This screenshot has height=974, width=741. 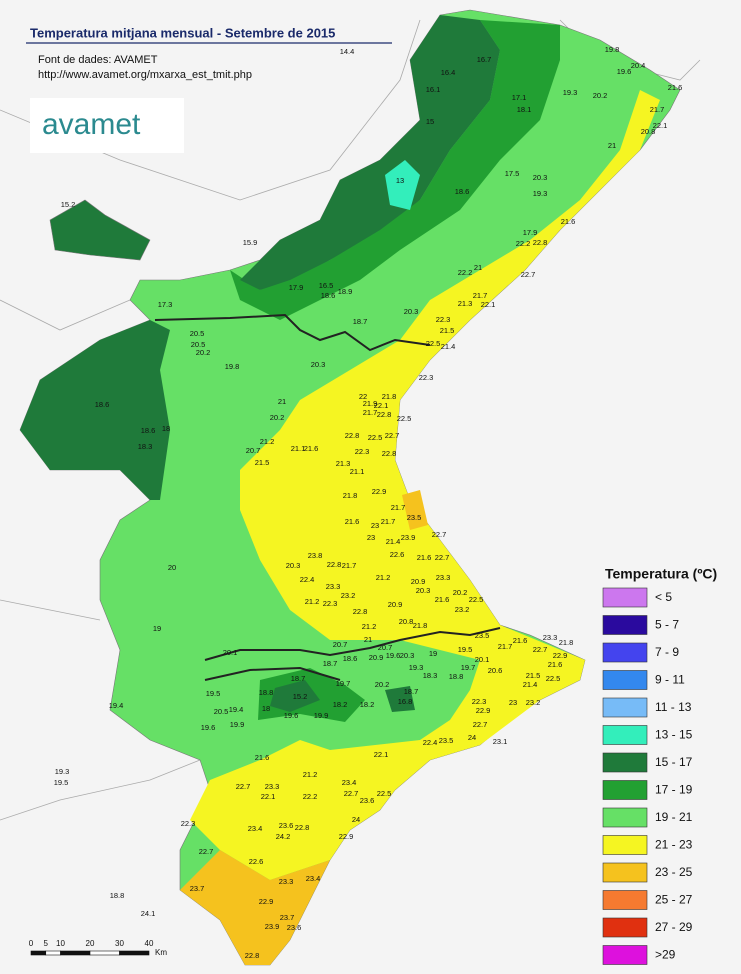 I want to click on station-value: 19.7, so click(x=343, y=683).